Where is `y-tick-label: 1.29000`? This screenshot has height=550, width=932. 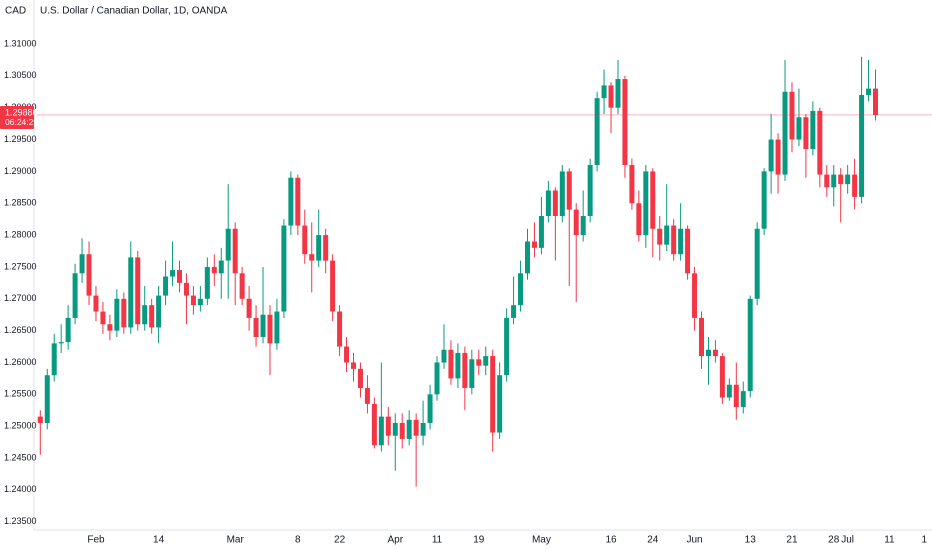
y-tick-label: 1.29000 is located at coordinates (20, 171).